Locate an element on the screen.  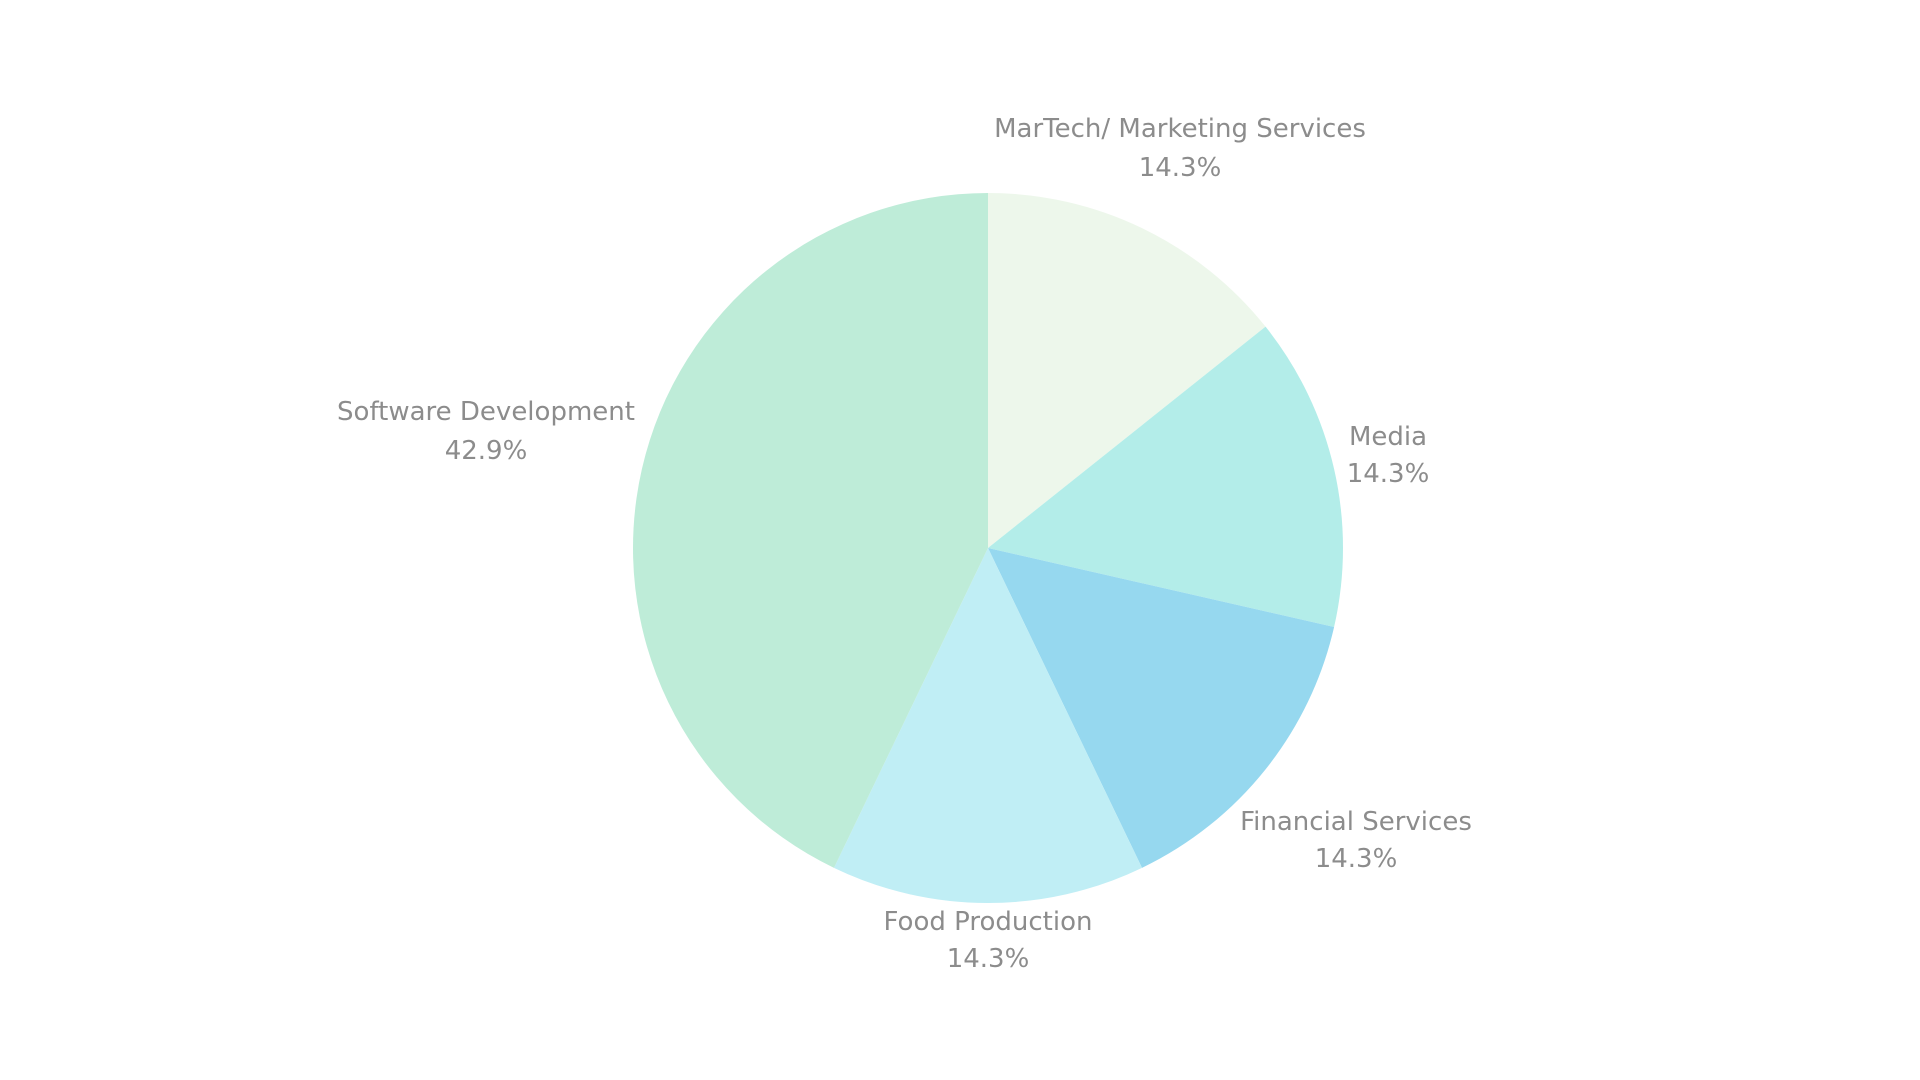
slice-label-software-development: Software Development is located at coordinates (486, 412).